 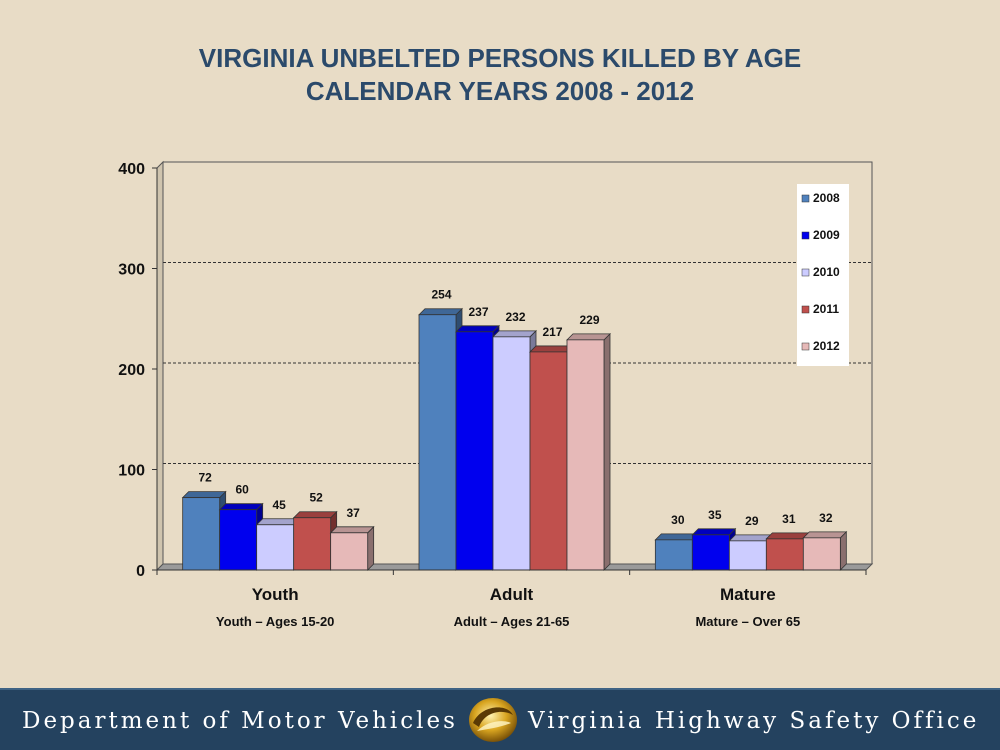 What do you see at coordinates (552, 332) in the screenshot?
I see `data-label: 217` at bounding box center [552, 332].